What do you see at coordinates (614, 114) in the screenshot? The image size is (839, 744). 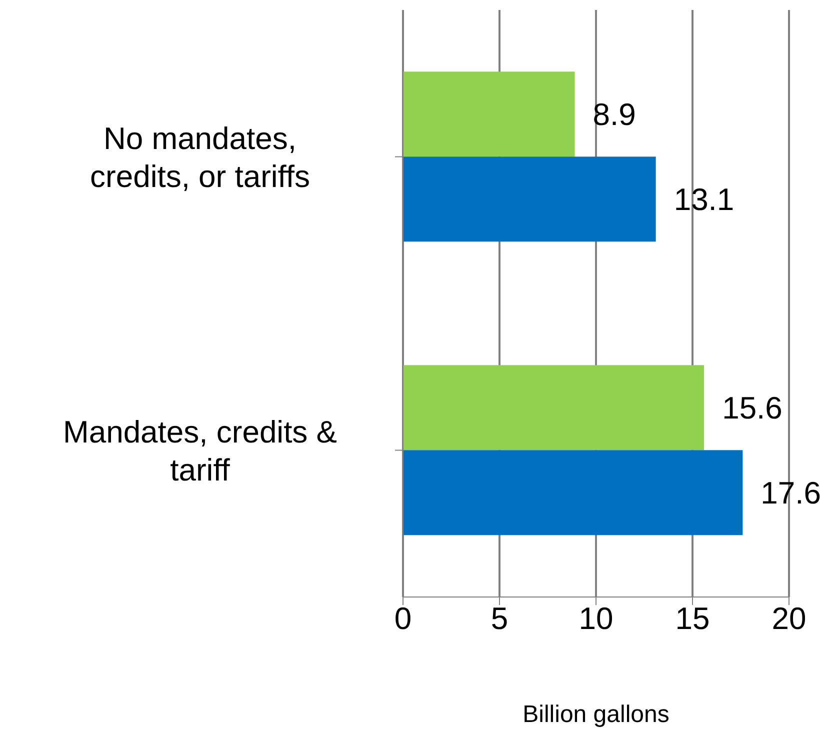 I see `data-label: 8.9` at bounding box center [614, 114].